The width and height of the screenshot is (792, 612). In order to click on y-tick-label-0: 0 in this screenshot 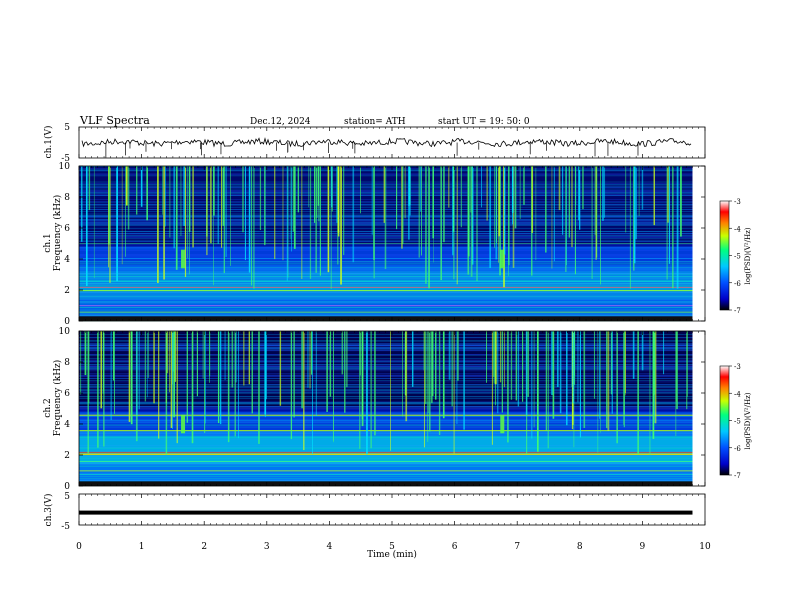, I will do `click(67, 322)`.